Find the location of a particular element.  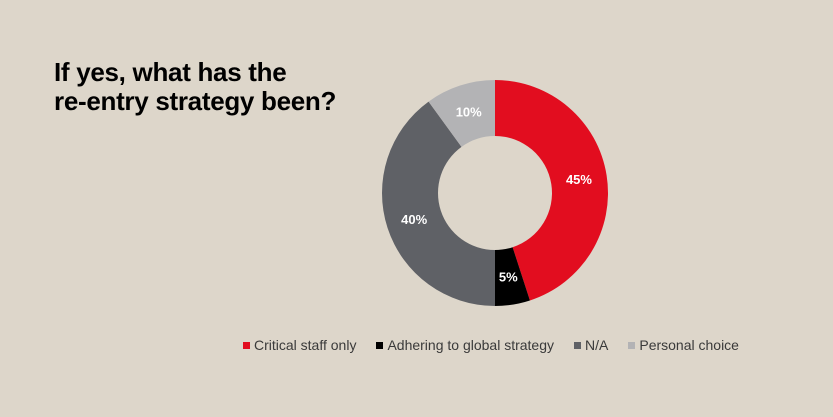

data-label-global-strategy: 5% is located at coordinates (508, 276).